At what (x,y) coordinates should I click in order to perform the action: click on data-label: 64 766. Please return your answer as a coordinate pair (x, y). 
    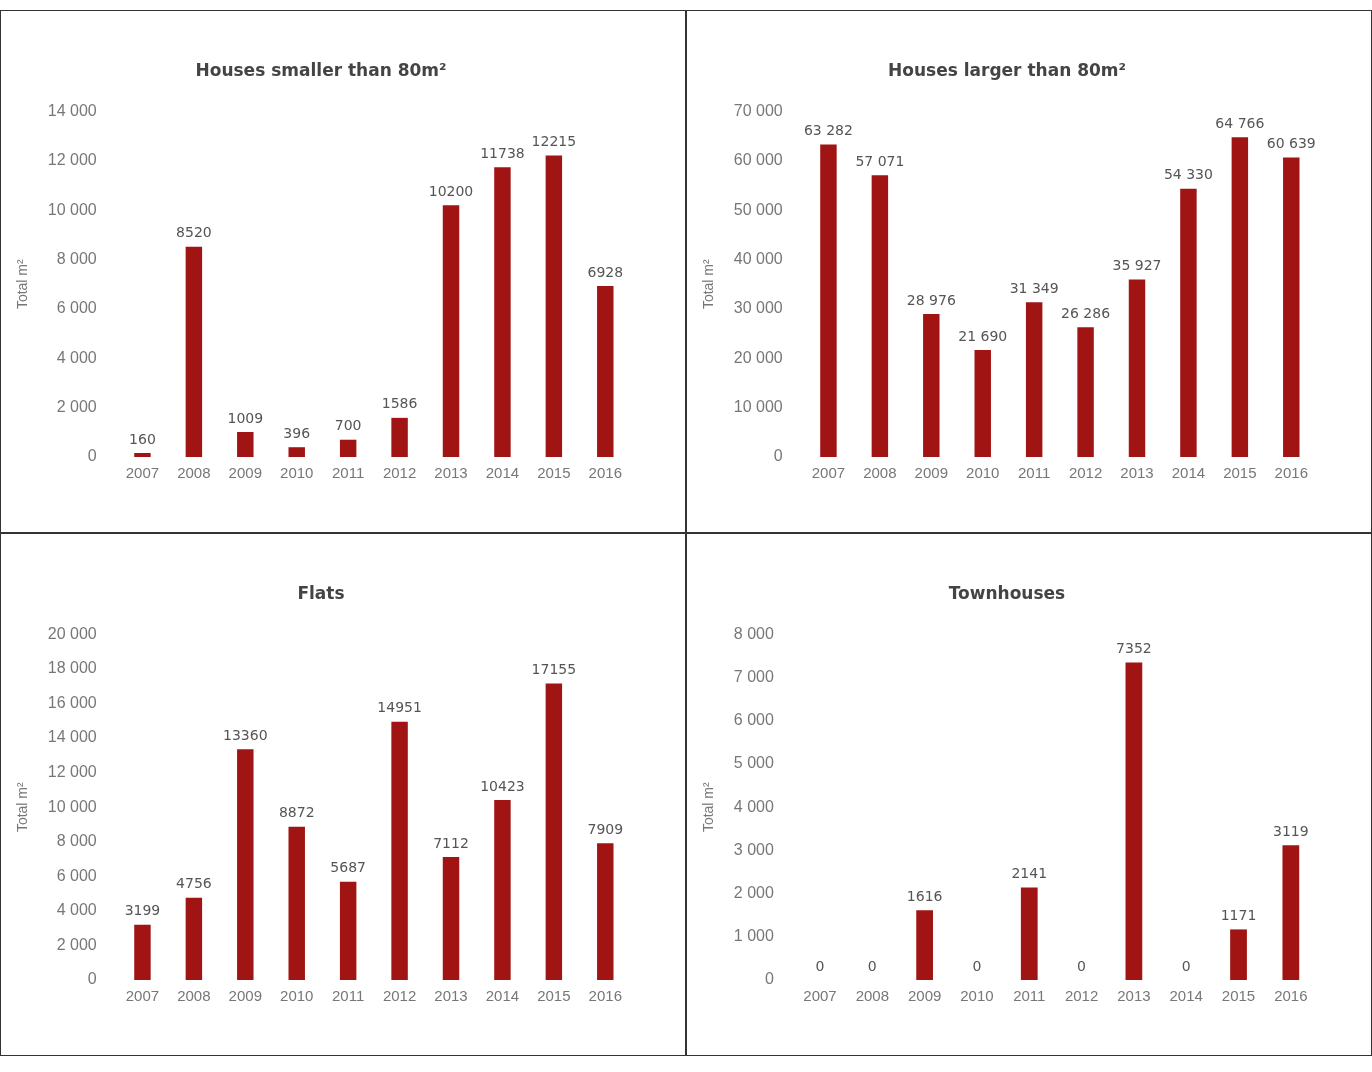
    Looking at the image, I should click on (1240, 122).